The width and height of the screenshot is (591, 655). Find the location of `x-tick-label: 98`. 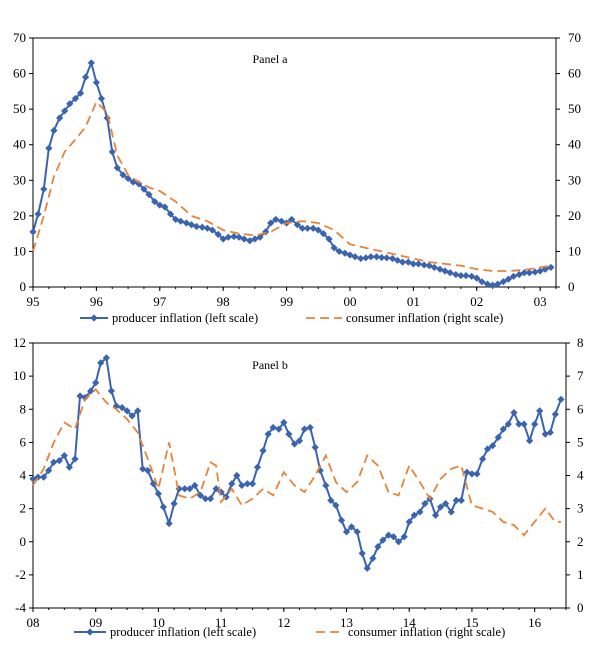

x-tick-label: 98 is located at coordinates (223, 301).